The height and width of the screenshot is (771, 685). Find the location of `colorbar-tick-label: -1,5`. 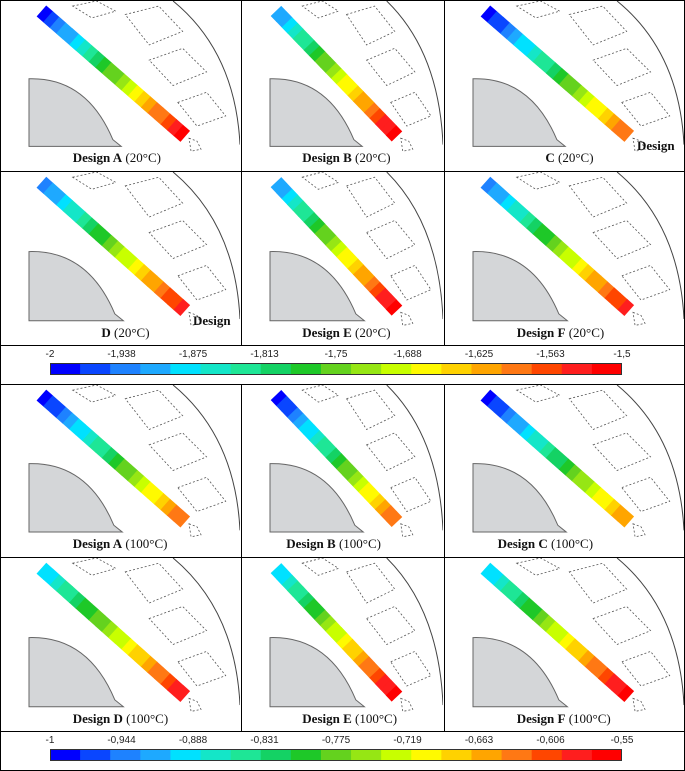

colorbar-tick-label: -1,5 is located at coordinates (622, 354).